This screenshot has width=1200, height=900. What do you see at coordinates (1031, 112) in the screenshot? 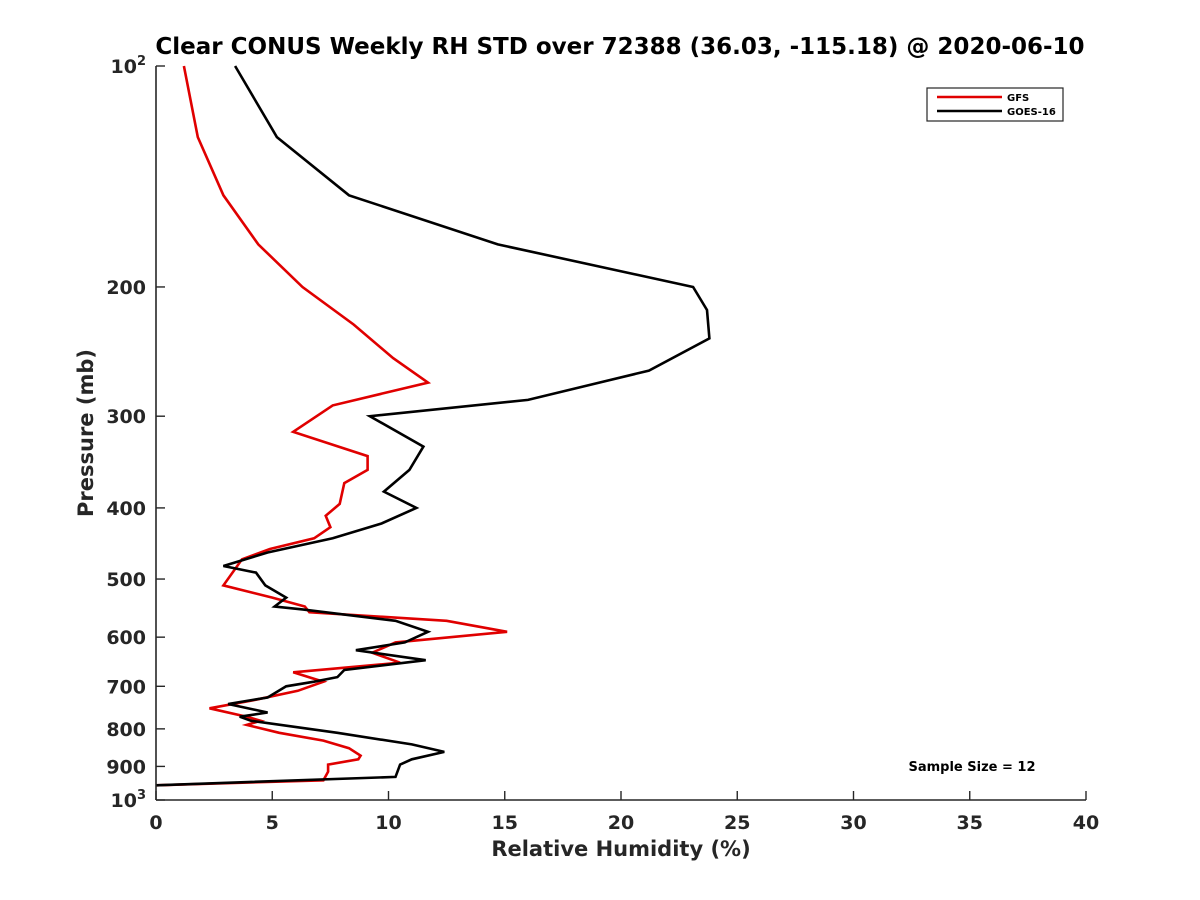
I see `legend-label-goes16: GOES-16` at bounding box center [1031, 112].